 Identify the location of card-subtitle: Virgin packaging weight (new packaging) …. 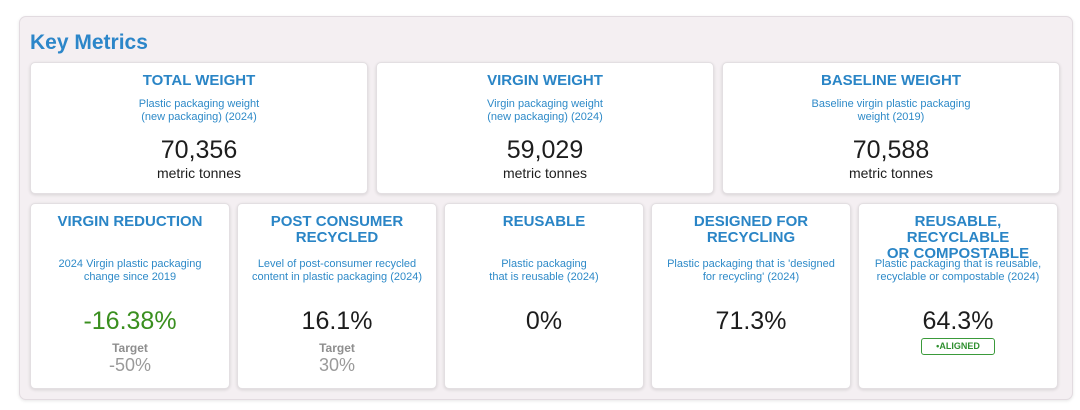
(545, 110).